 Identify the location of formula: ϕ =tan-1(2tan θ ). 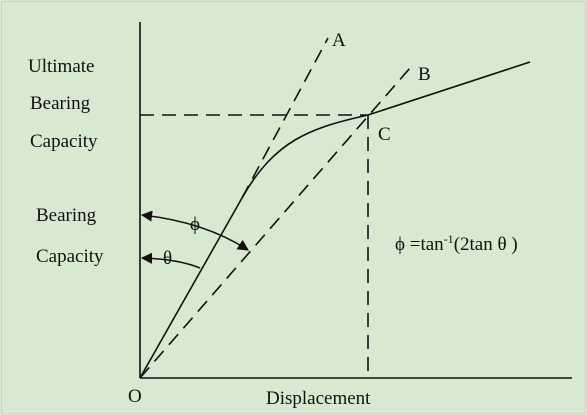
(456, 243).